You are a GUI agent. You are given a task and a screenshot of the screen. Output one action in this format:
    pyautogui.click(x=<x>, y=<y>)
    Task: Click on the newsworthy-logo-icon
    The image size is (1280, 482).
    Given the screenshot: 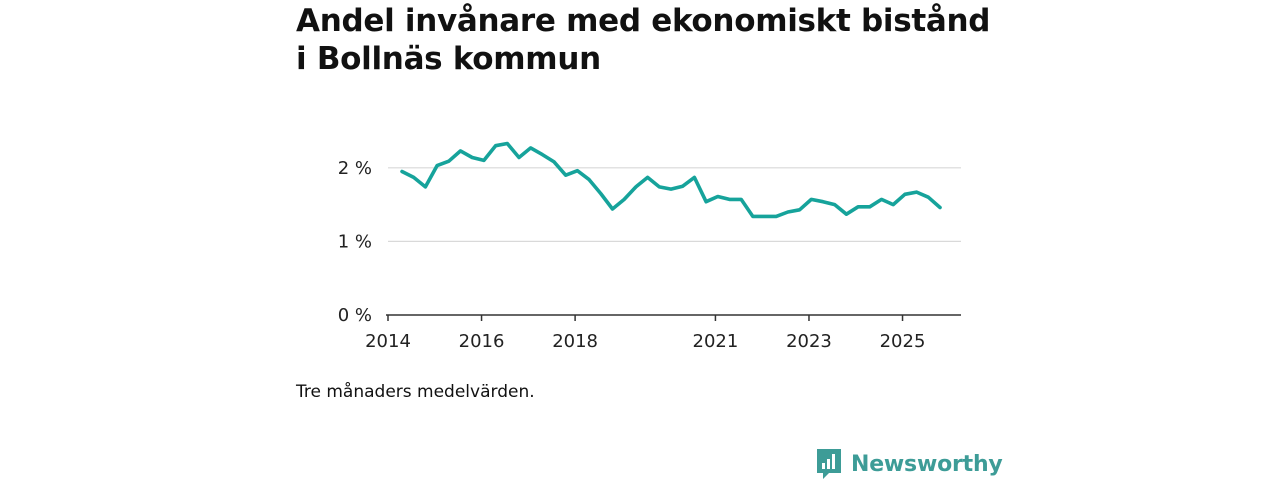 What is the action you would take?
    pyautogui.click(x=829, y=464)
    